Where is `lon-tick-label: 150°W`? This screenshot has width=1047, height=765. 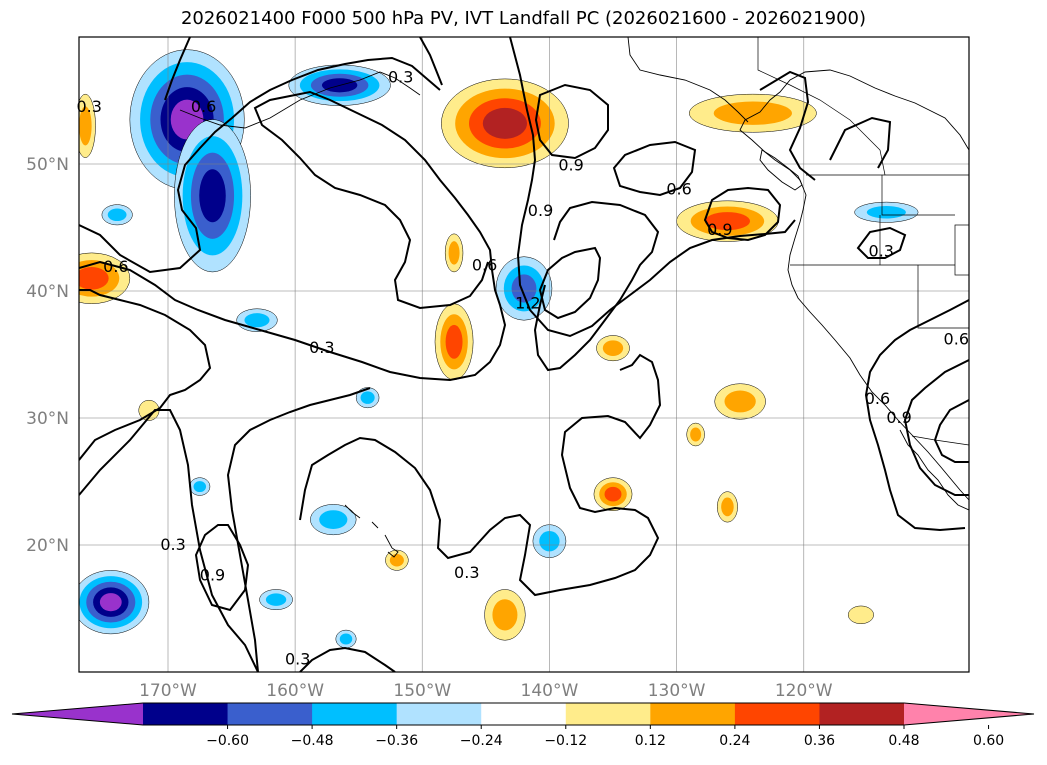 lon-tick-label: 150°W is located at coordinates (422, 691).